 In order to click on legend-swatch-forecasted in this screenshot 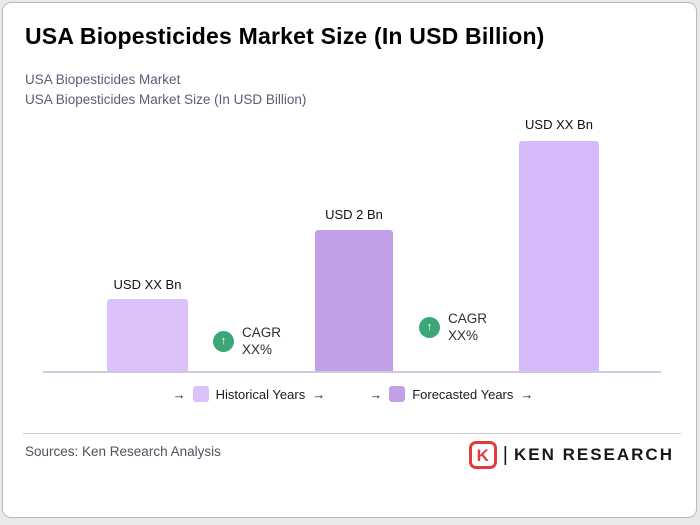, I will do `click(397, 394)`.